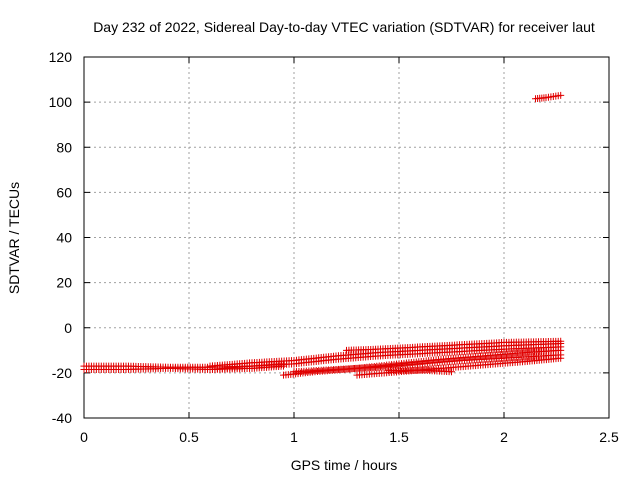 Image resolution: width=640 pixels, height=480 pixels. I want to click on y-tick-label: 0, so click(68, 328).